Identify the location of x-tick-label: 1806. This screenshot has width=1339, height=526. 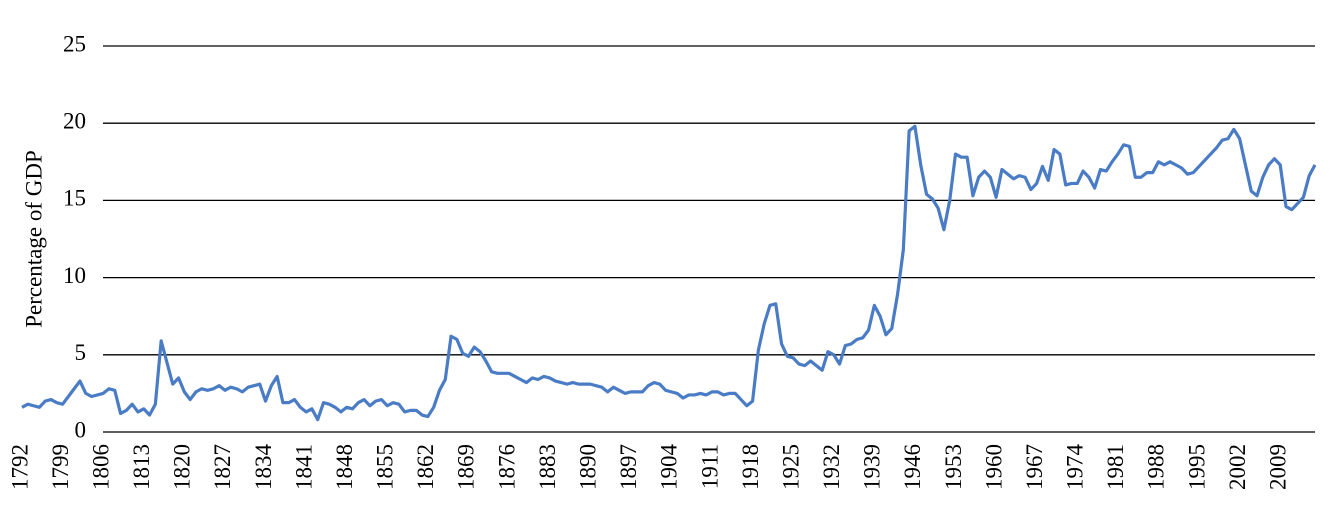
(100, 467).